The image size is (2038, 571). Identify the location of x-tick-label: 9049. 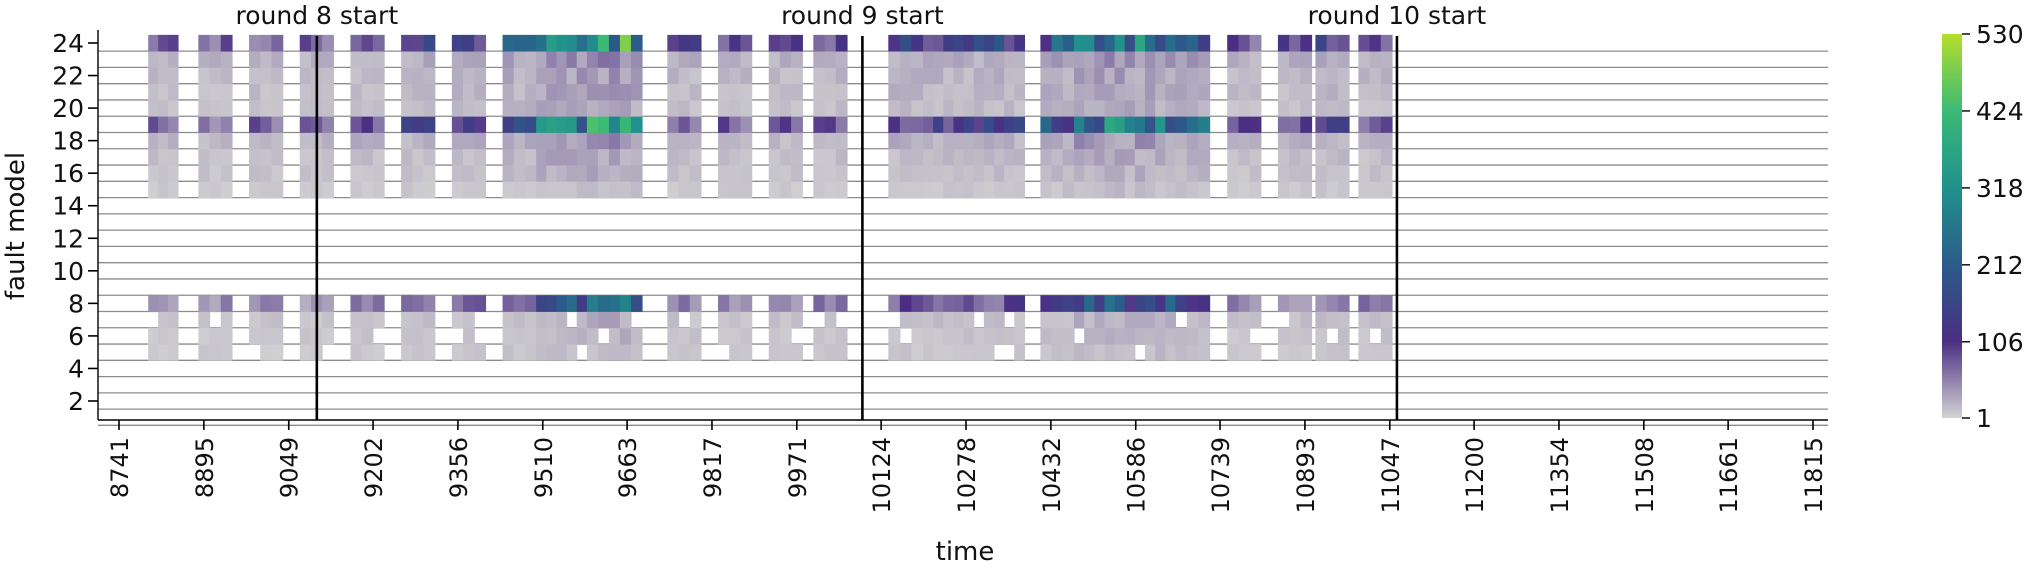
(290, 467).